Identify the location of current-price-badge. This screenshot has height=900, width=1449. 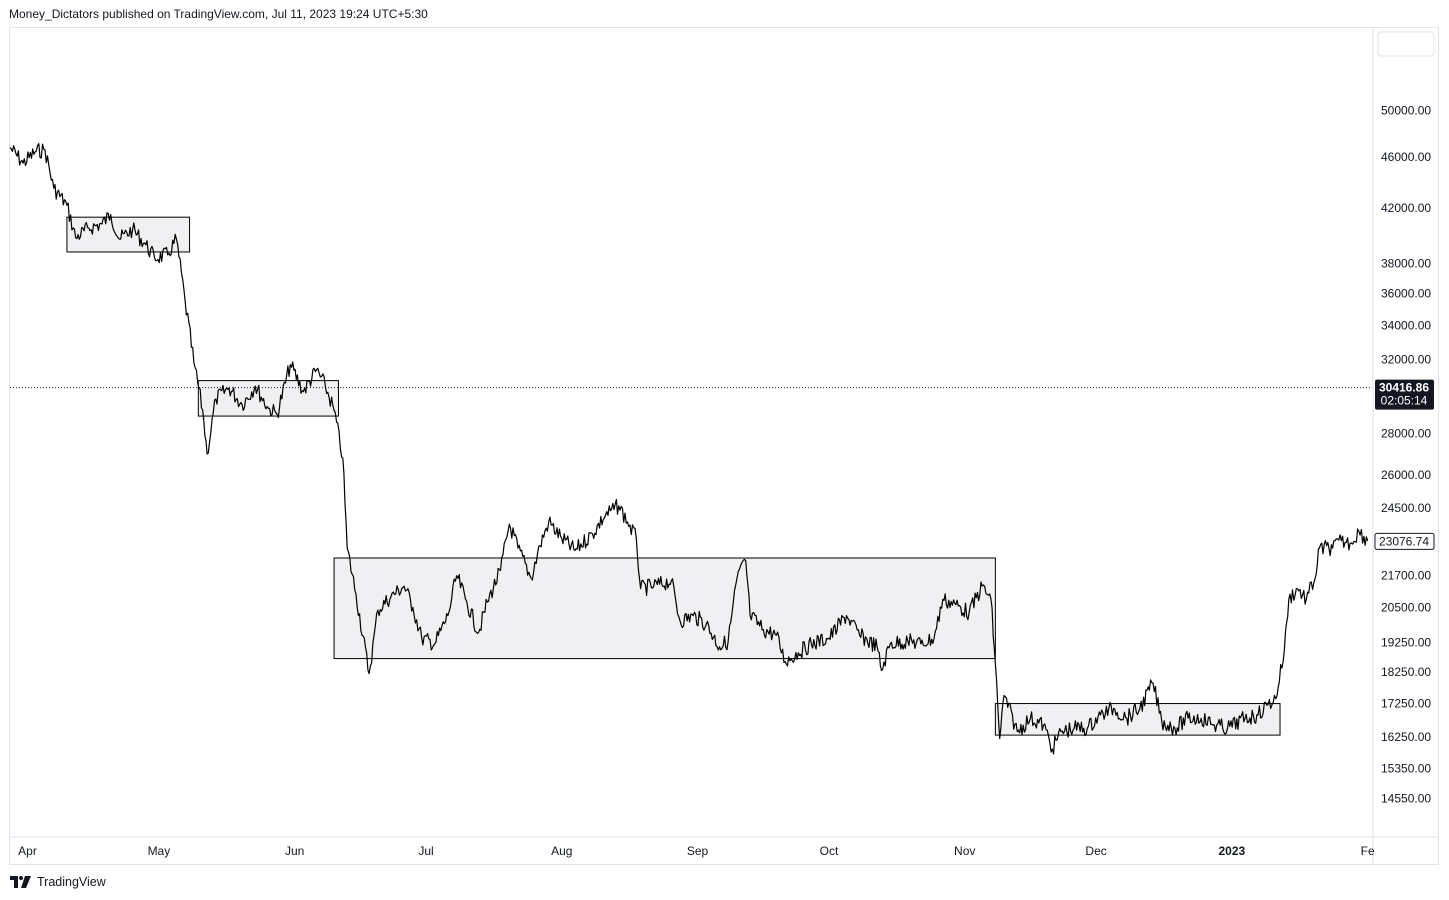
(1404, 394).